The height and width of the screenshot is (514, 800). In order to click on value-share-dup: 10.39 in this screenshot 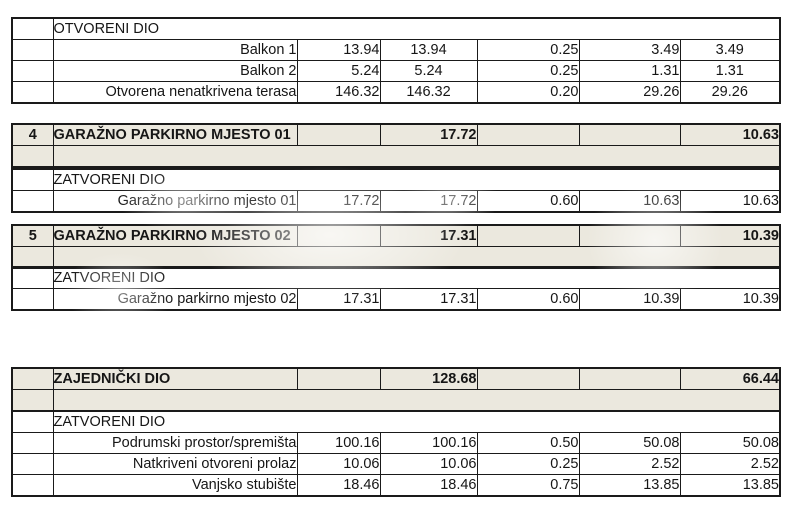, I will do `click(730, 299)`.